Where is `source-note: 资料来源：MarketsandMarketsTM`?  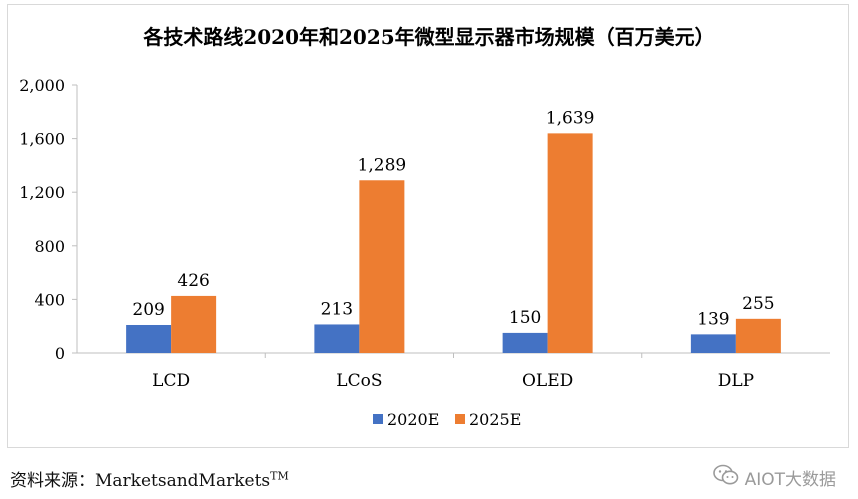 source-note: 资料来源：MarketsandMarketsTM is located at coordinates (149, 478).